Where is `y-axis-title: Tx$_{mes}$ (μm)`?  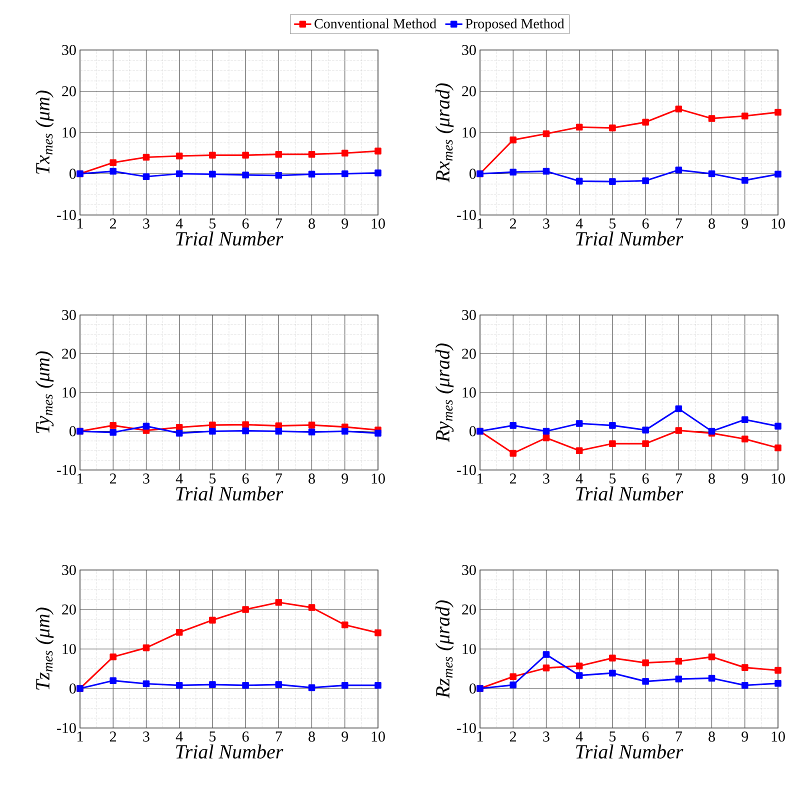 y-axis-title: Tx$_{mes}$ (μm) is located at coordinates (45, 132).